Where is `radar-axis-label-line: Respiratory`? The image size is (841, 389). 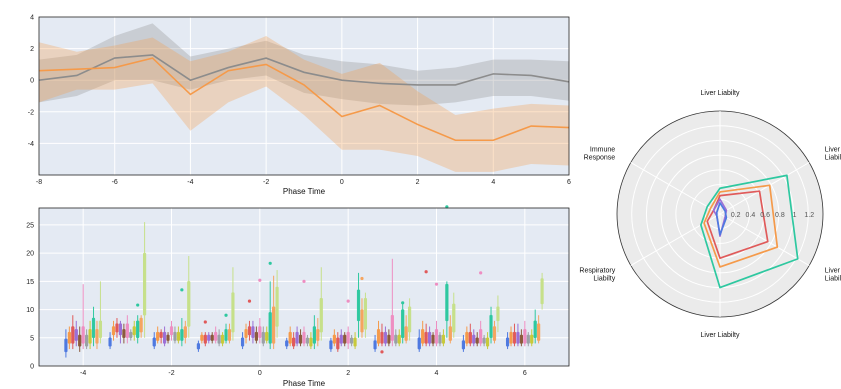
radar-axis-label-line: Respiratory is located at coordinates (597, 271).